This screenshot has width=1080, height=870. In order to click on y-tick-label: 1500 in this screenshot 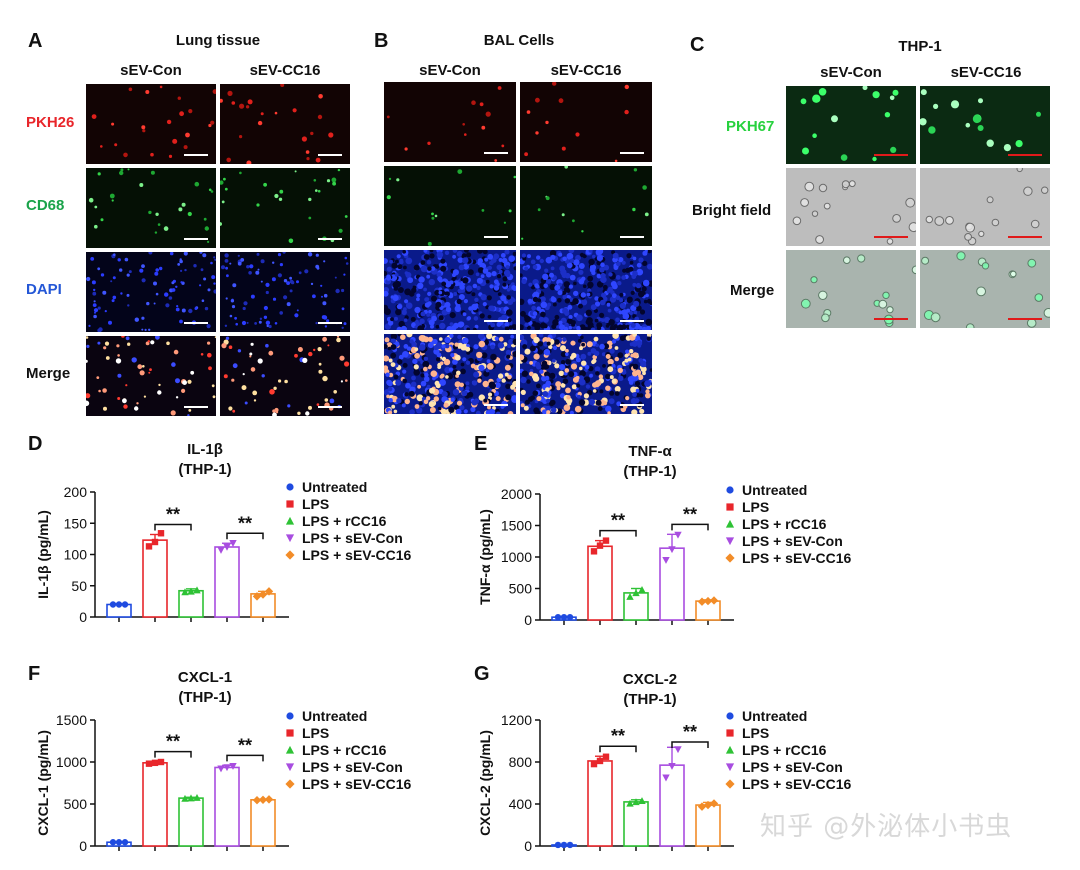, I will do `click(71, 720)`.